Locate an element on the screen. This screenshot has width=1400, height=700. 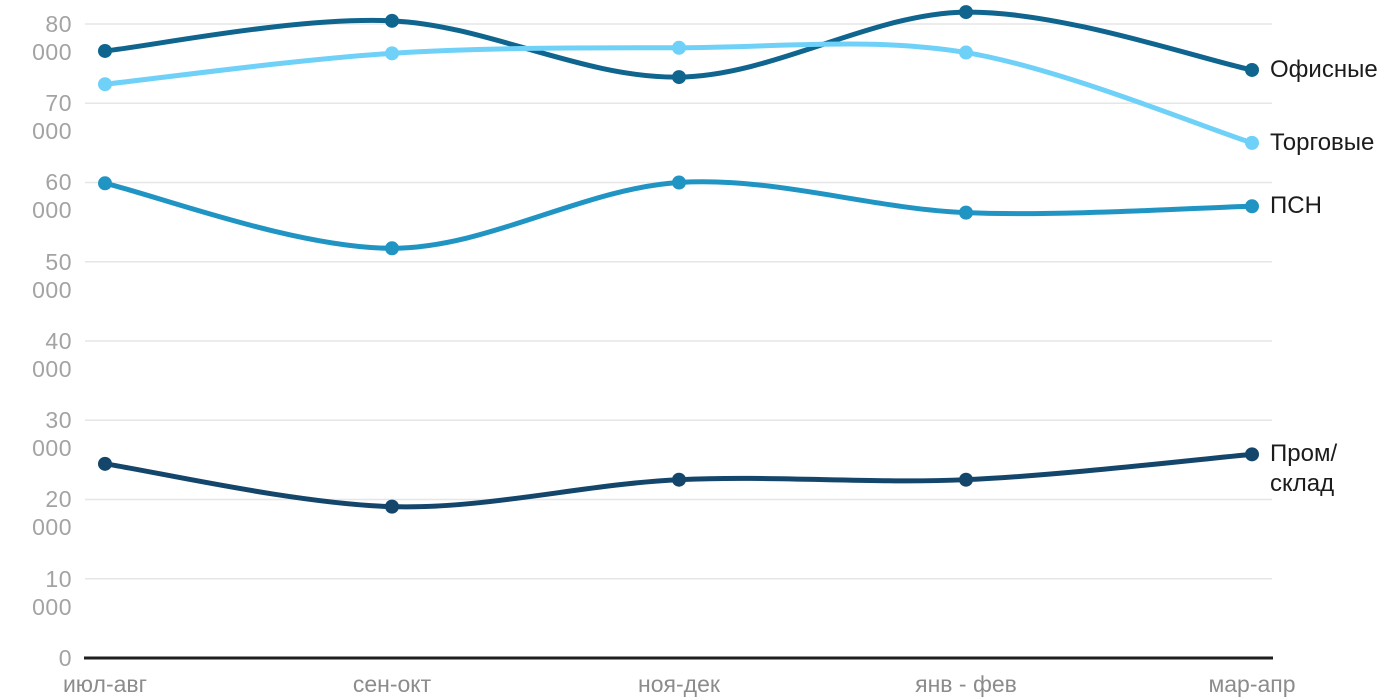
y-tick-label: 40 000 is located at coordinates (52, 355).